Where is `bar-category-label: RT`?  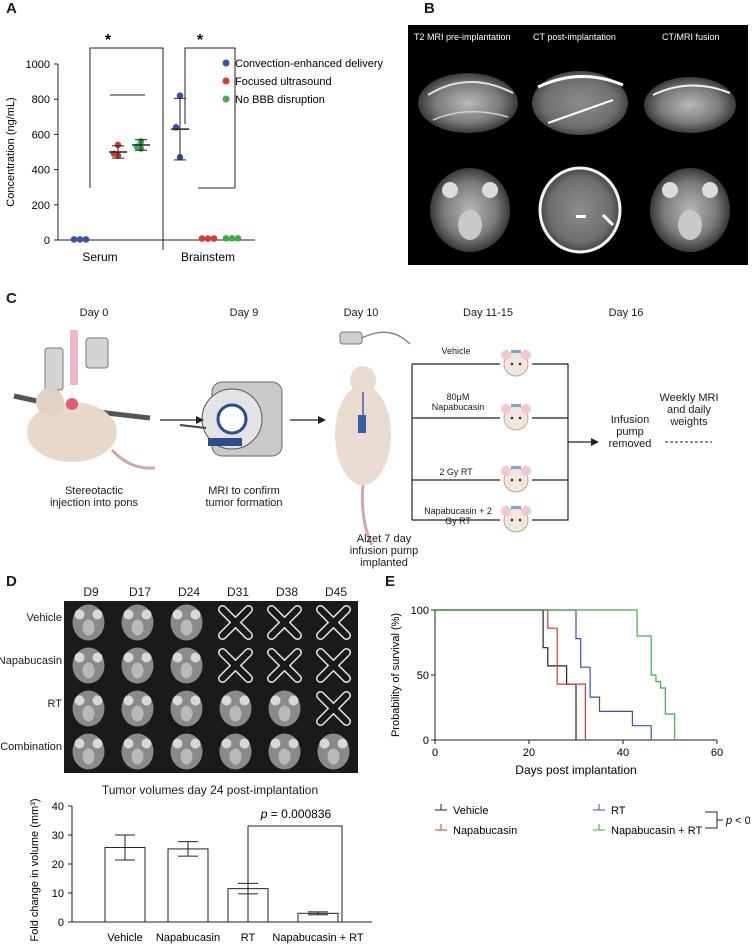
bar-category-label: RT is located at coordinates (248, 938).